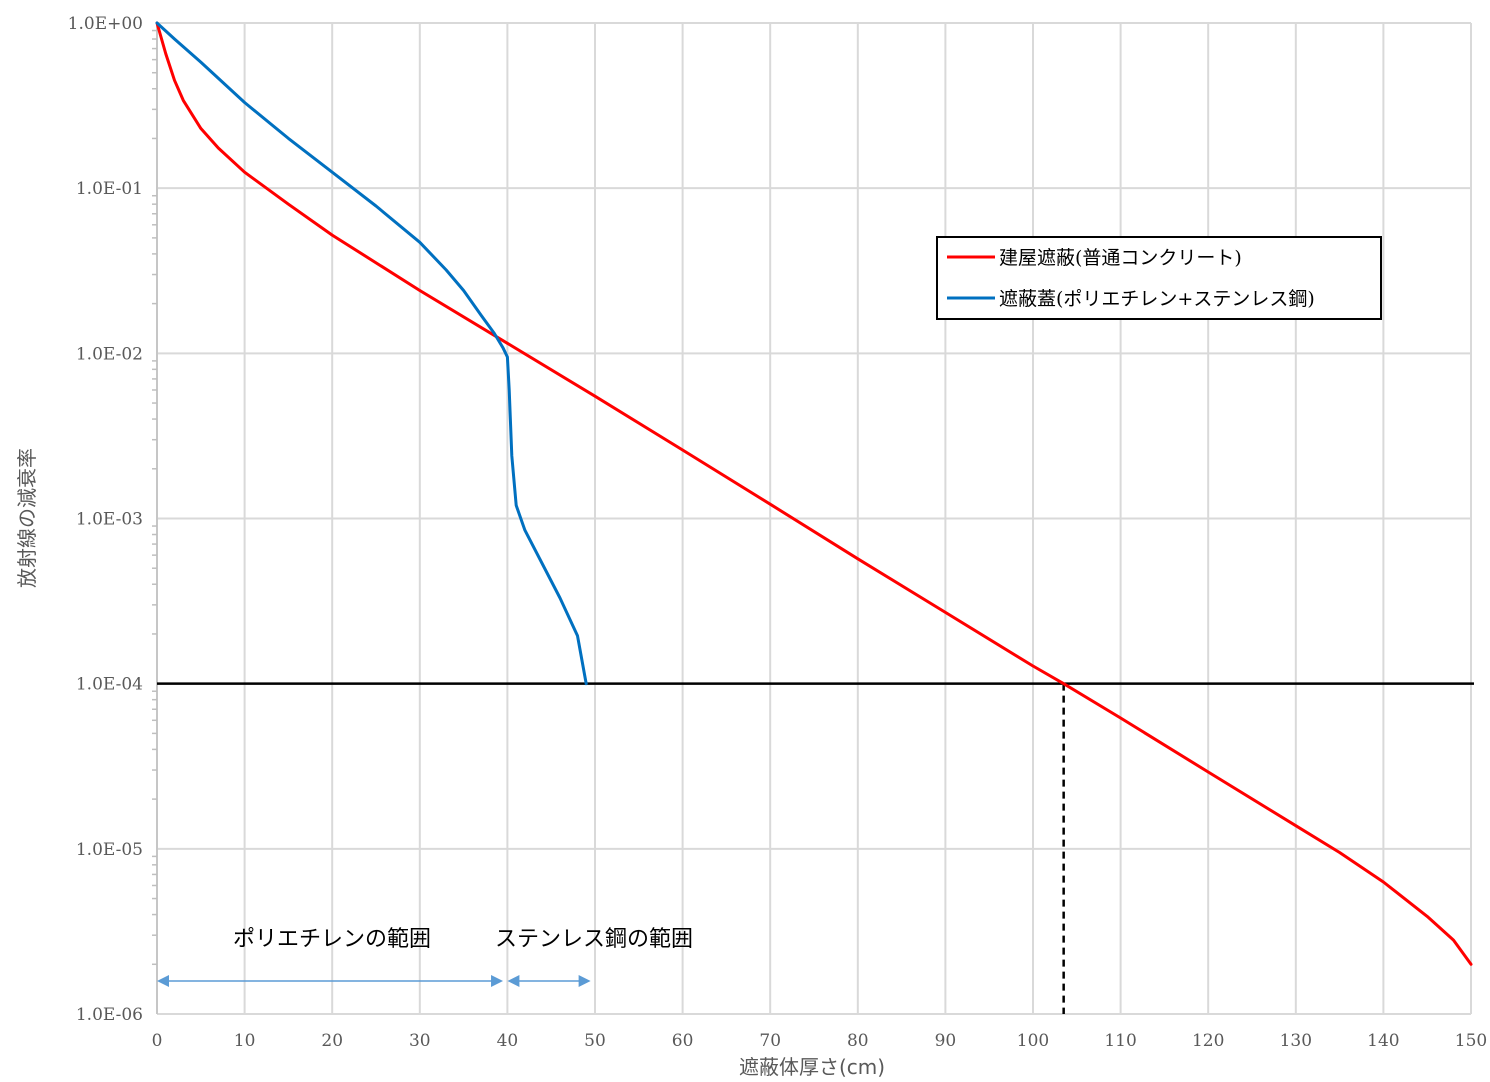 The image size is (1490, 1082). I want to click on legend-frame, so click(1159, 278).